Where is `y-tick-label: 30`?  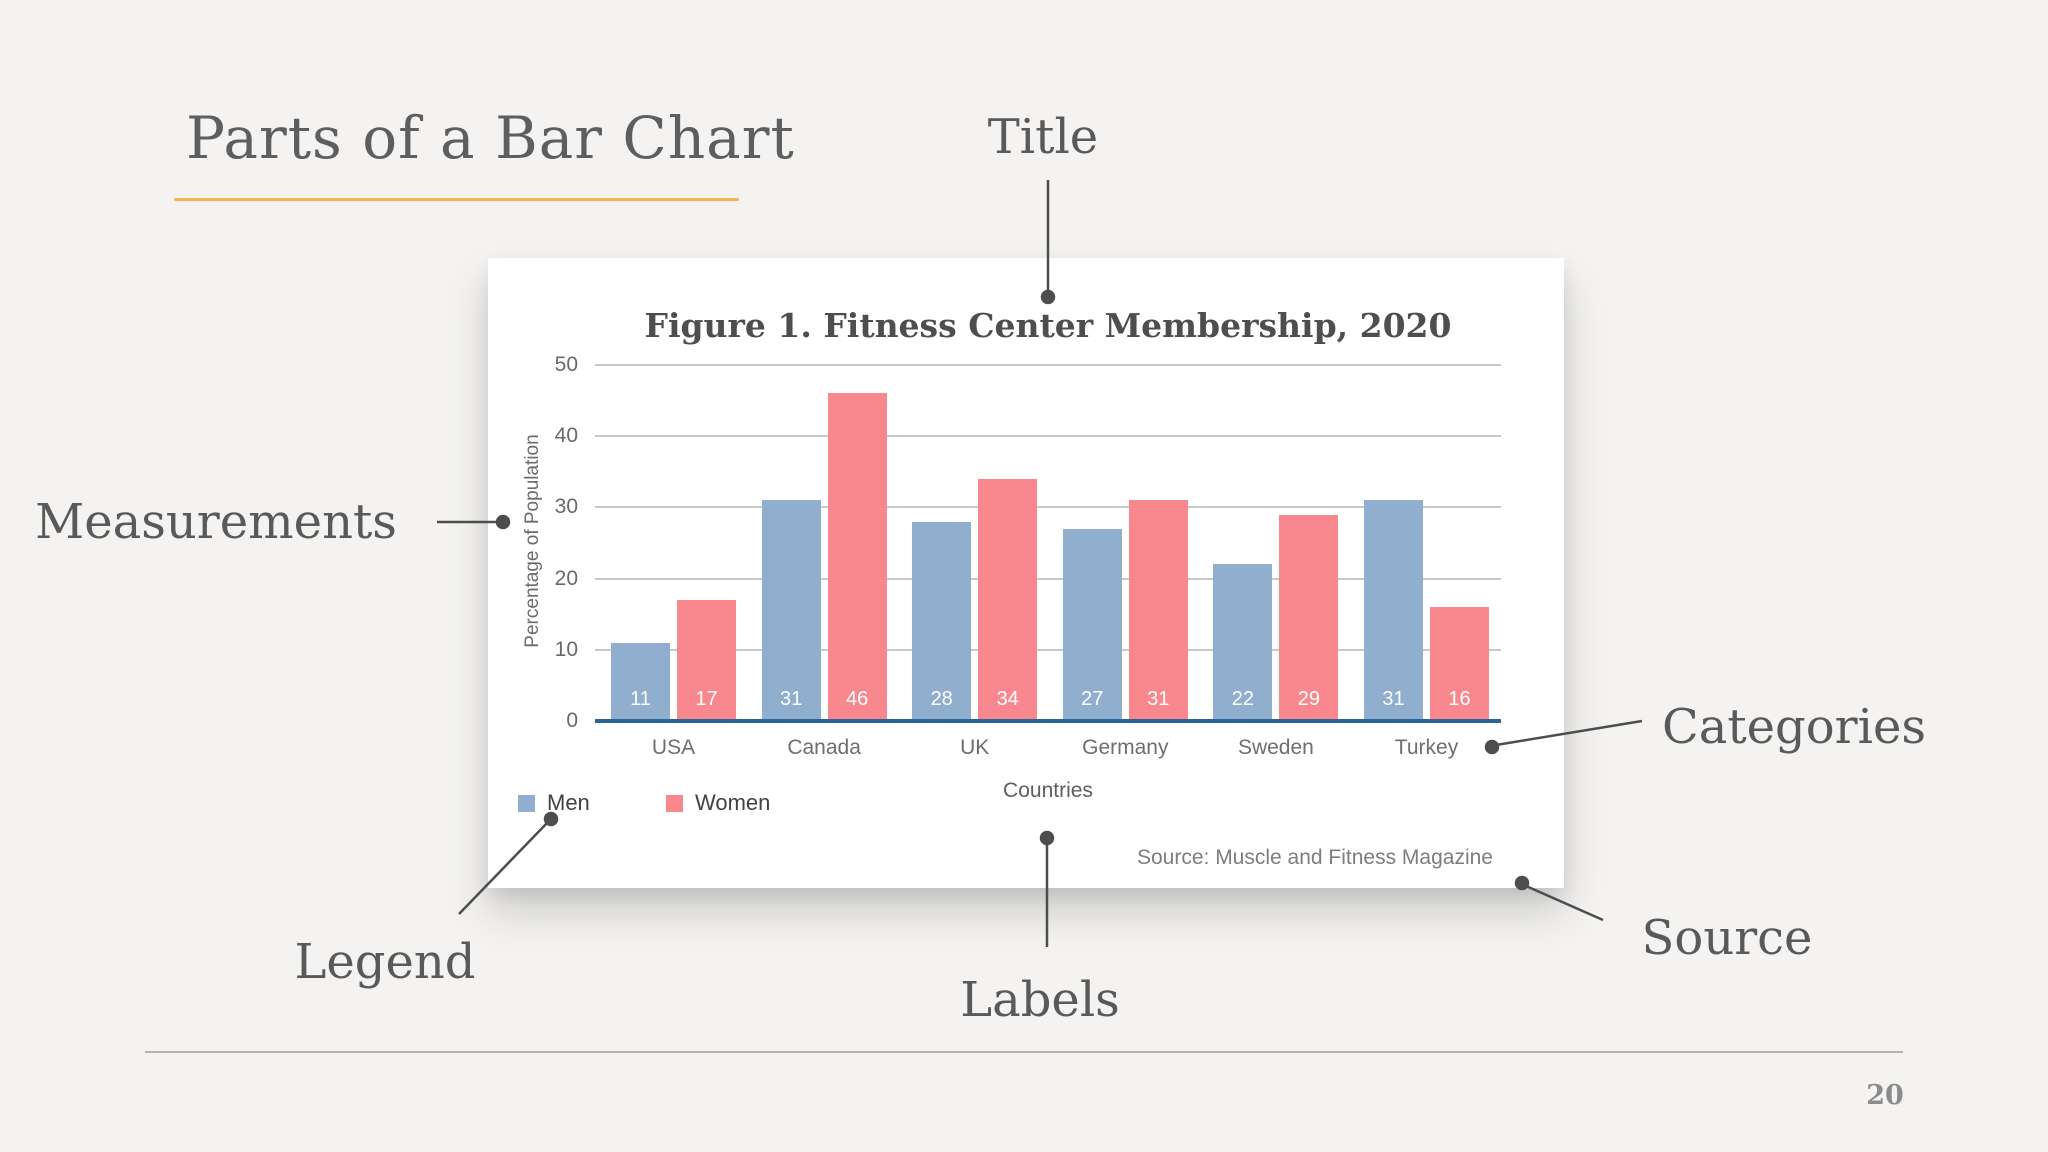 y-tick-label: 30 is located at coordinates (566, 507).